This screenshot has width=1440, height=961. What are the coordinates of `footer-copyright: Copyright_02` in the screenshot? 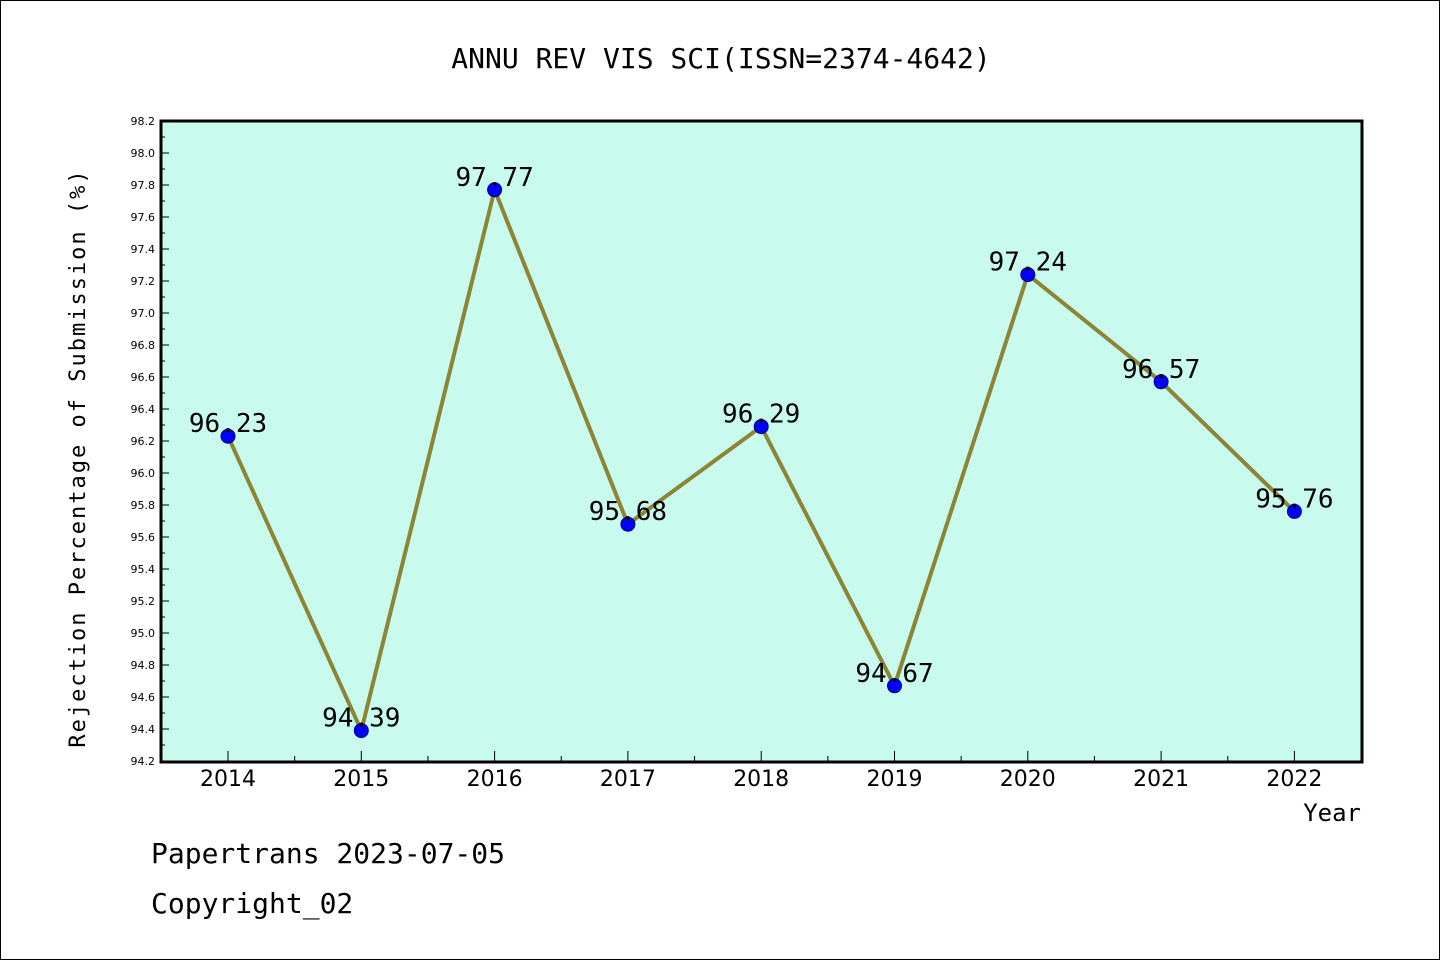 It's located at (252, 903).